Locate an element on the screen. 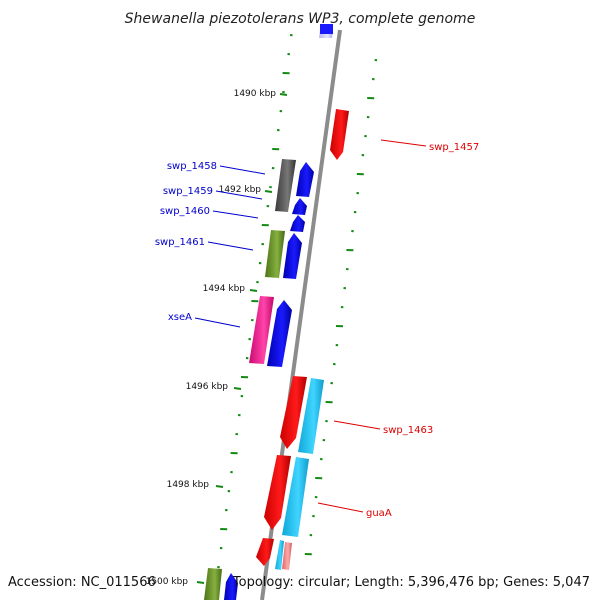  gene-label-xseA: xseA is located at coordinates (180, 317).